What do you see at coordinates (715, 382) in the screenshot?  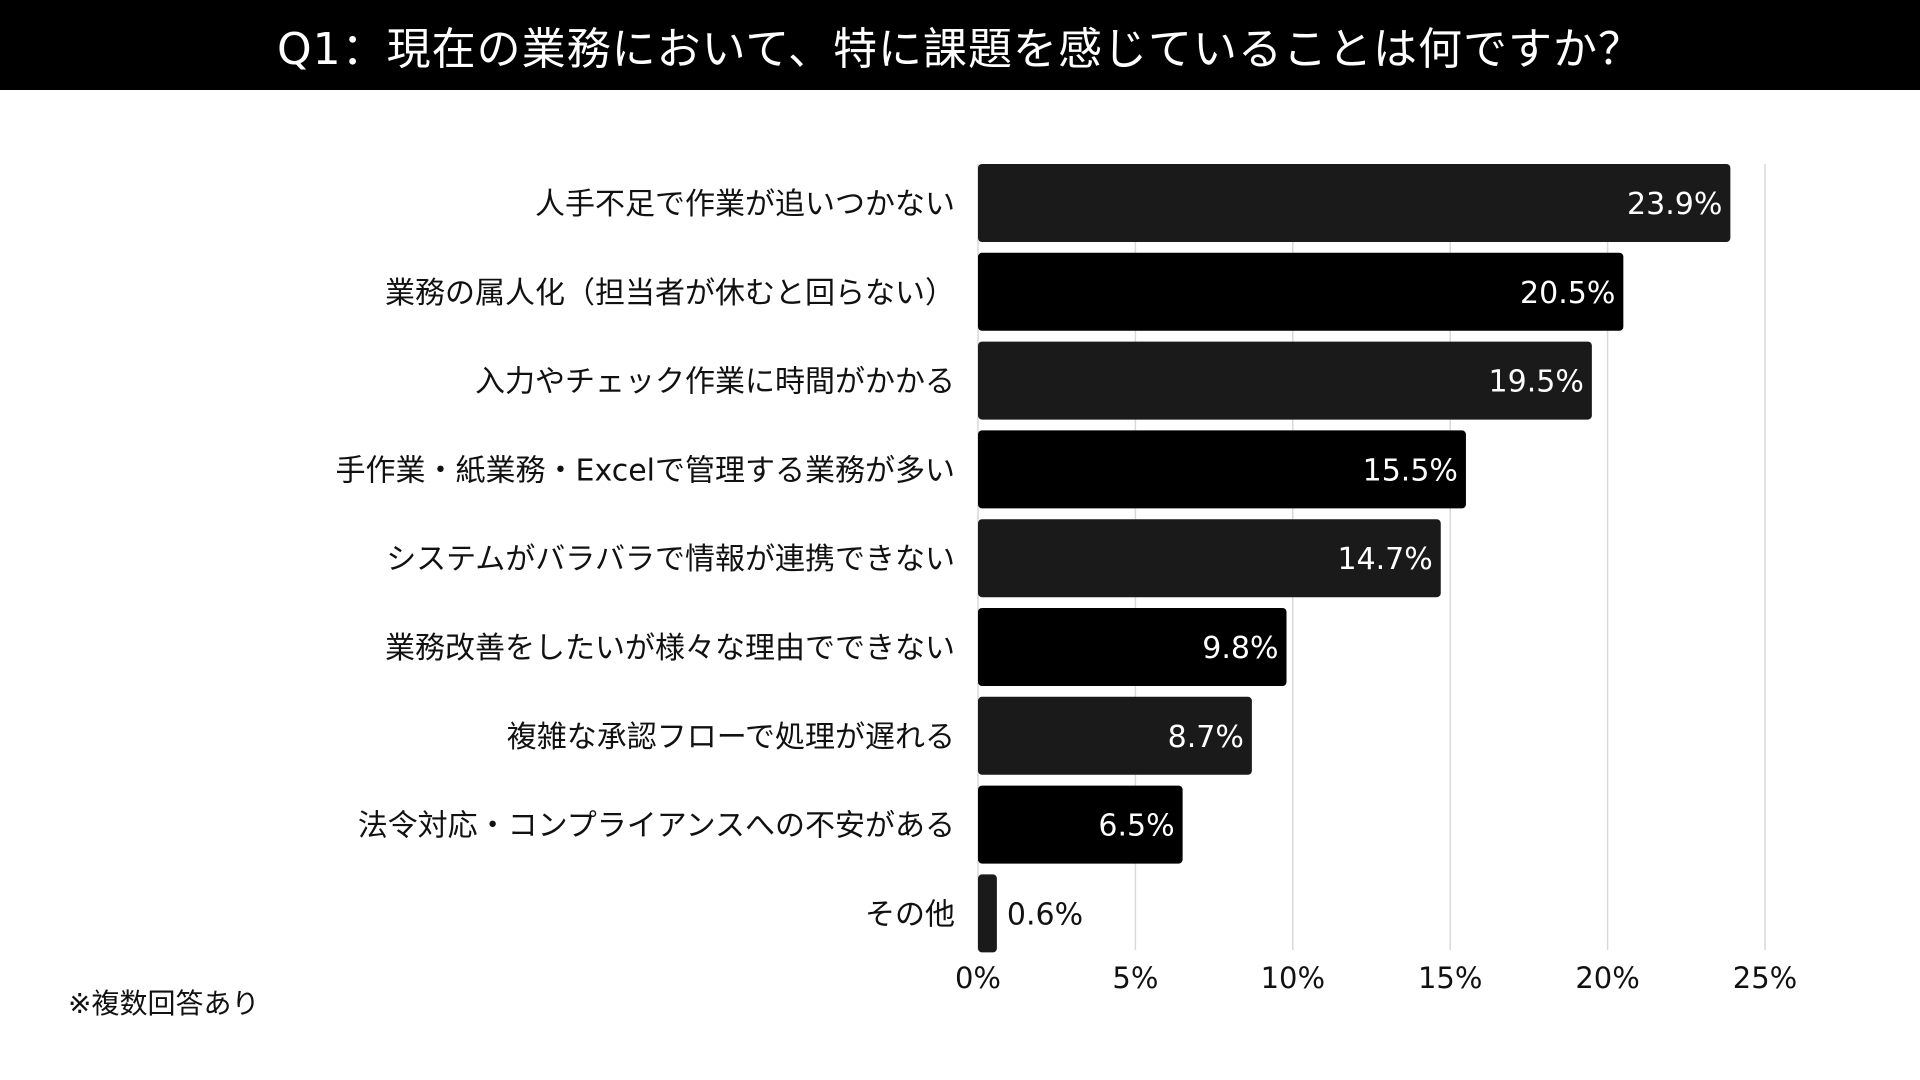 I see `category-label: 入力やチェック作業に時間がかかる` at bounding box center [715, 382].